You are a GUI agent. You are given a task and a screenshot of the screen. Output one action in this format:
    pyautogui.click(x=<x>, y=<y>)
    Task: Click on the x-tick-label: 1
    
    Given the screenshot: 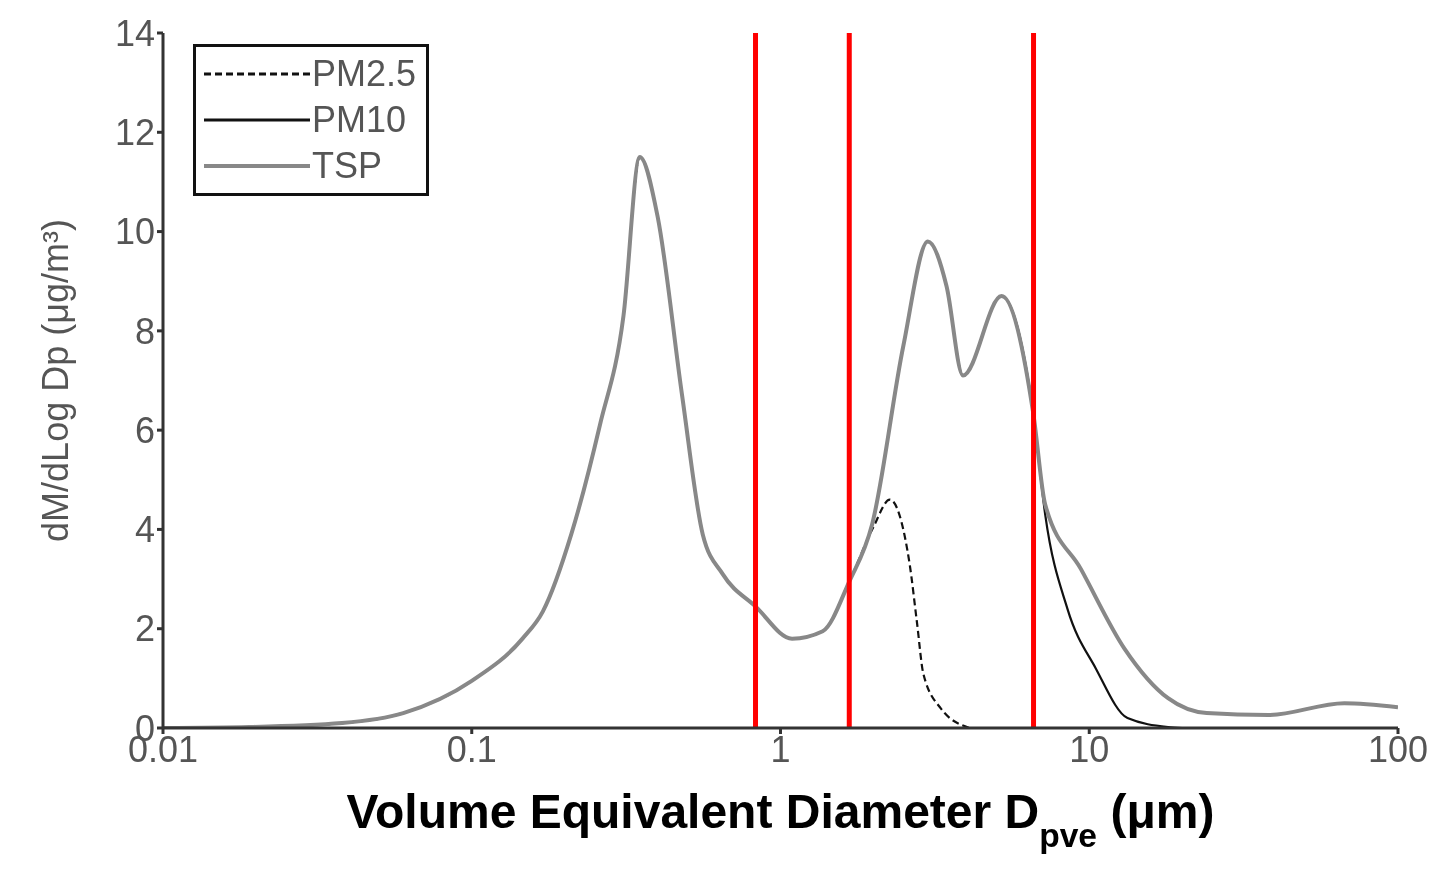 What is the action you would take?
    pyautogui.click(x=780, y=749)
    